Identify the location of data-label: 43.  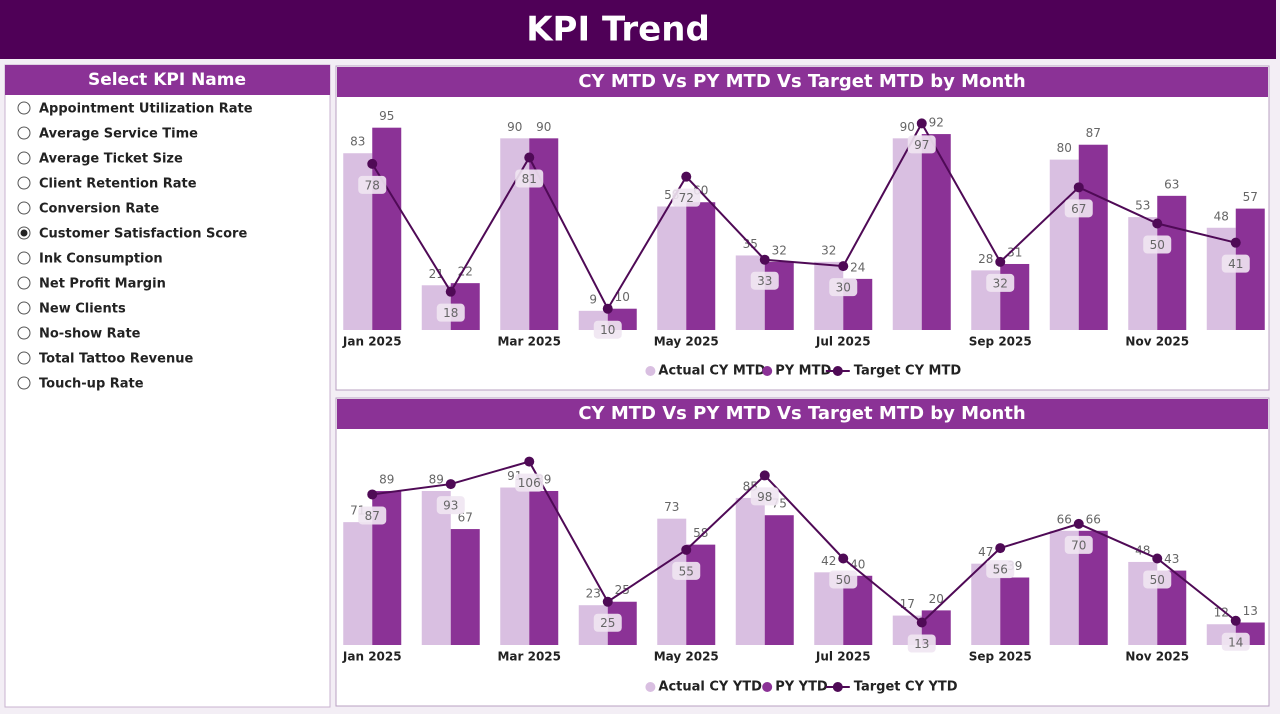
(1171, 559).